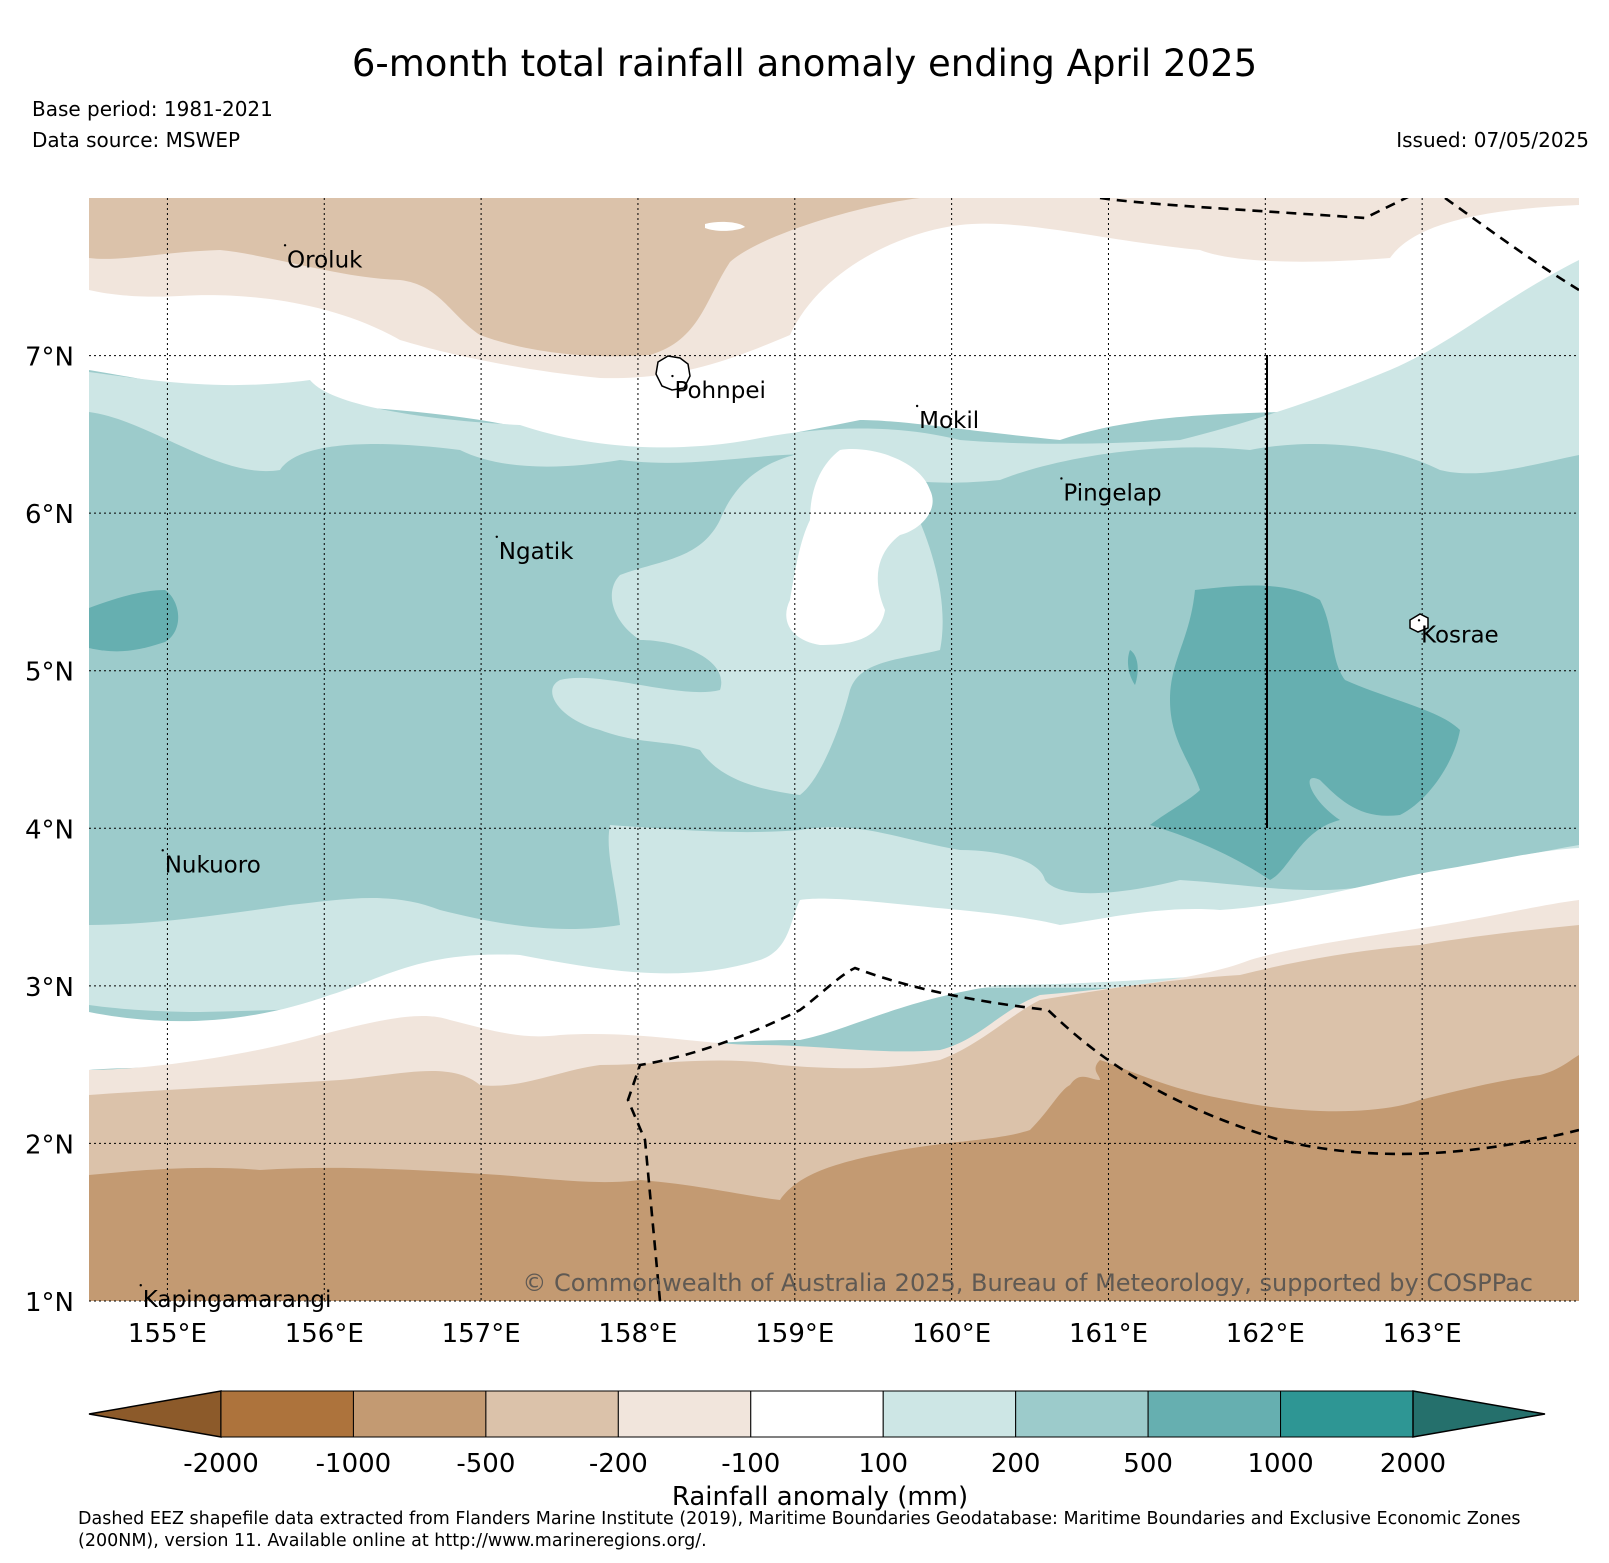 This screenshot has width=1609, height=1563. I want to click on eez-boundary-northeast, so click(1511, 245).